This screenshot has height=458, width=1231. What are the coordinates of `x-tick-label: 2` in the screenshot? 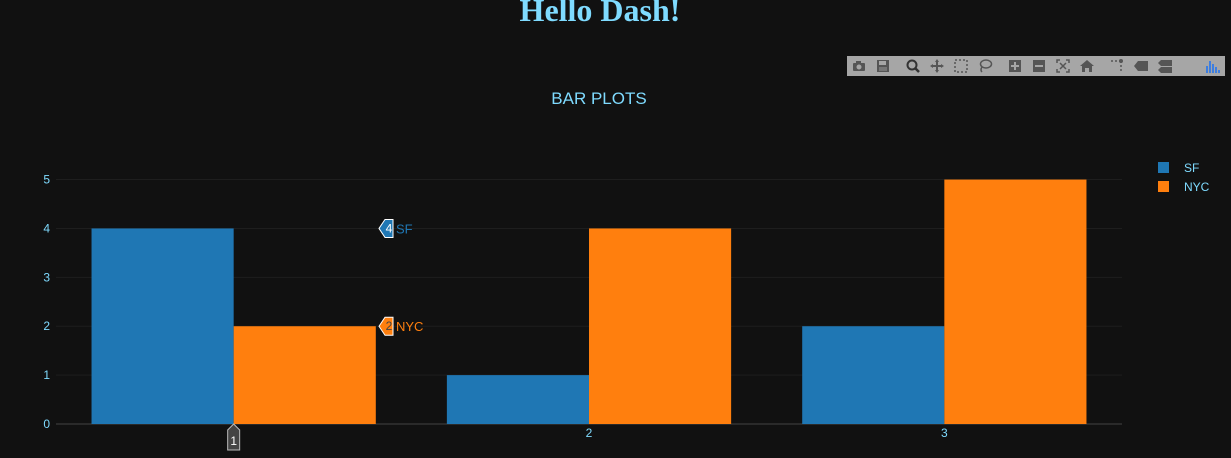 It's located at (589, 433).